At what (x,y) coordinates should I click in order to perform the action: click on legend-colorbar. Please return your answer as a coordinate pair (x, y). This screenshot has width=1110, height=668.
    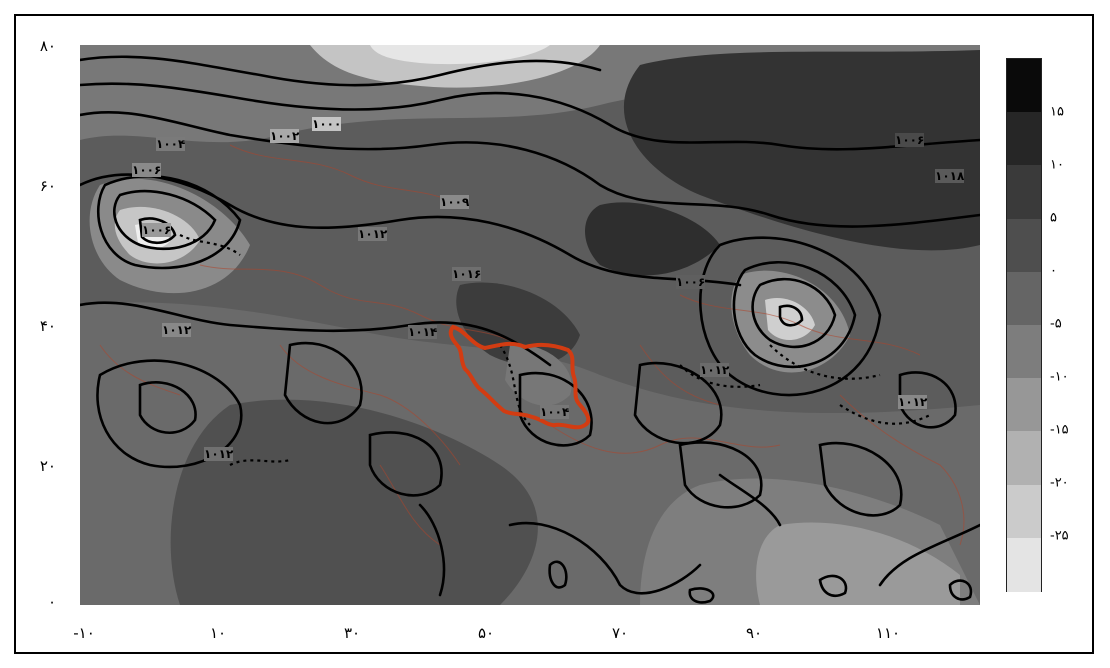
    Looking at the image, I should click on (1024, 325).